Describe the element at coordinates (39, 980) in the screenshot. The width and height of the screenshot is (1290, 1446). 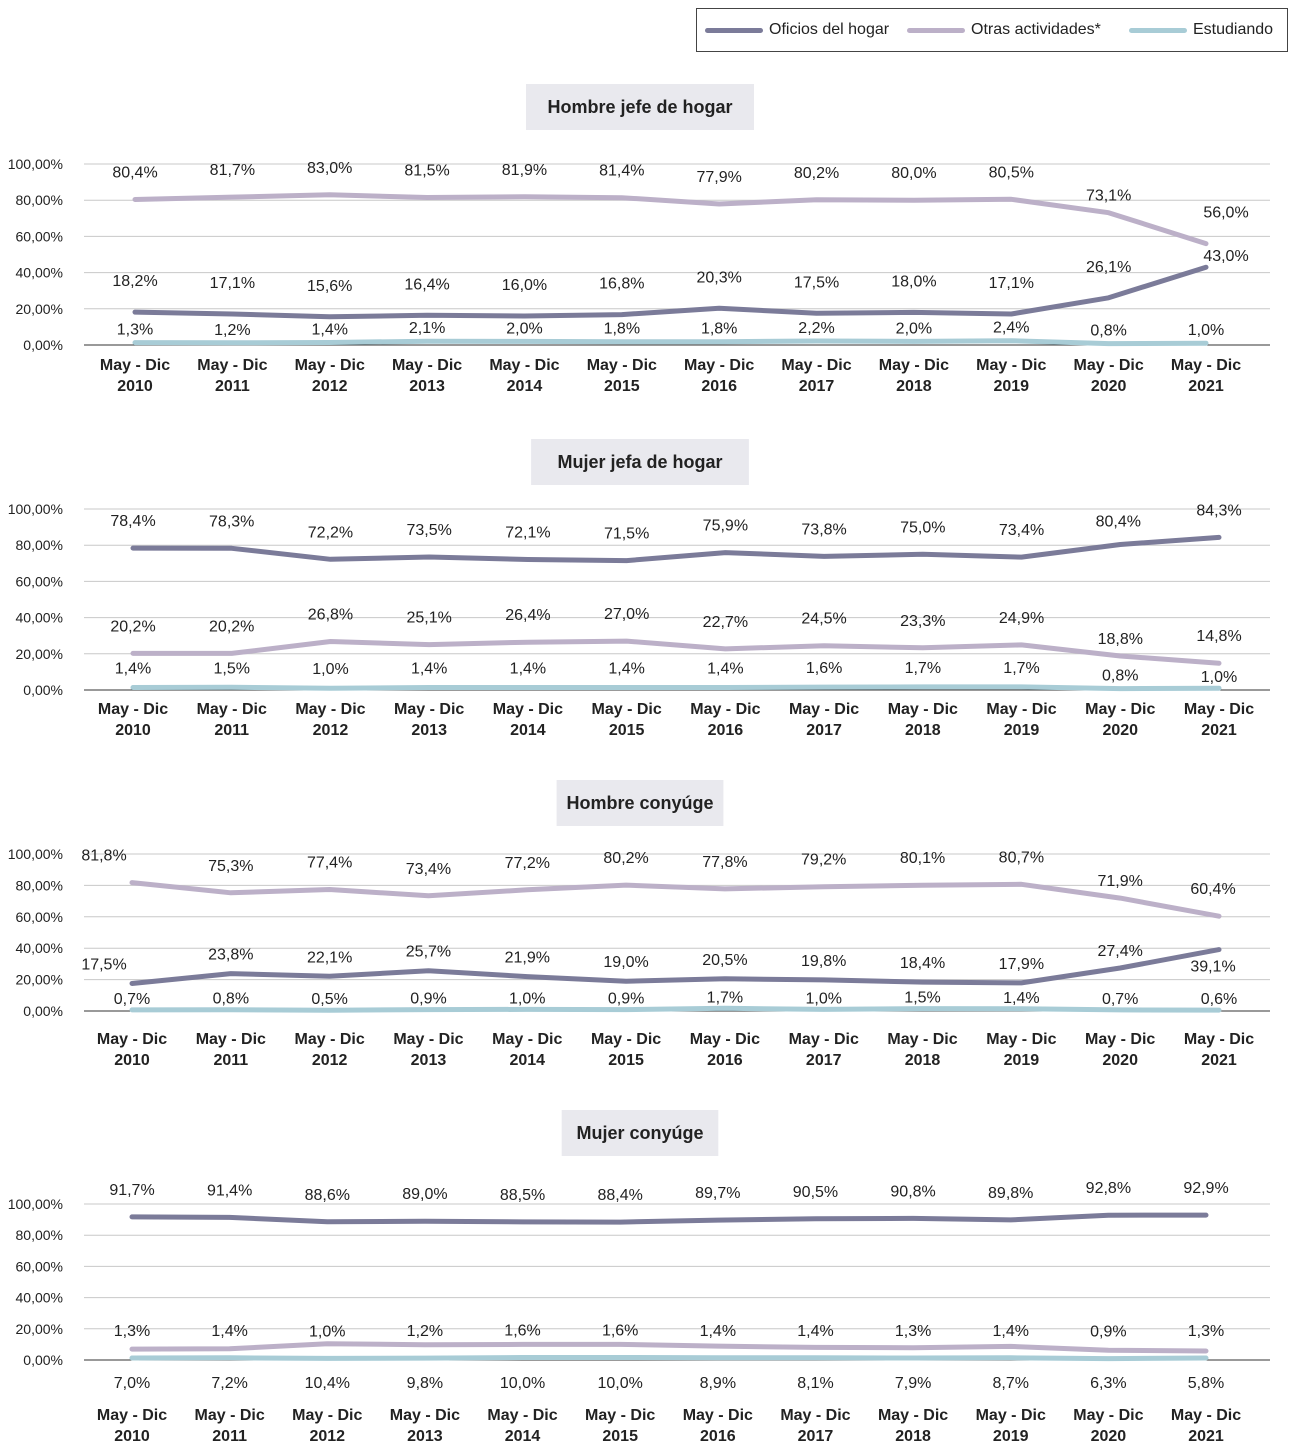
I see `y-tick-label: 20,00%` at that location.